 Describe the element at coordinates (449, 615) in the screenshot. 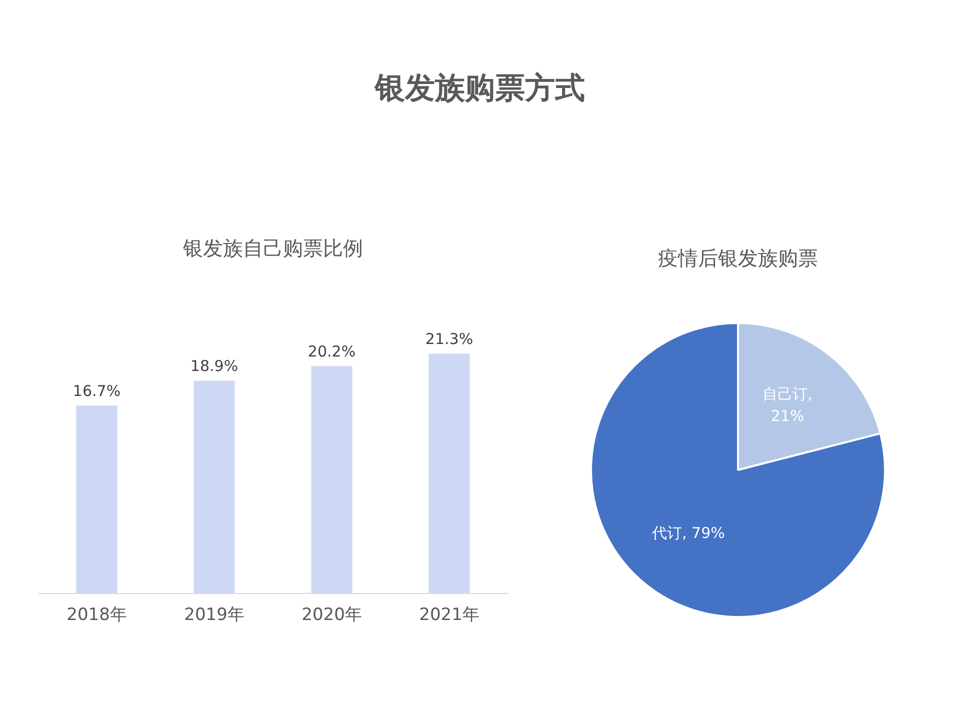

I see `x-tick-label: 2021年` at that location.